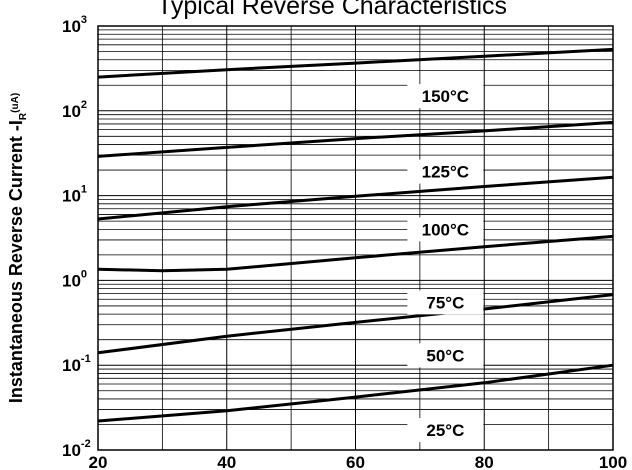  What do you see at coordinates (23, 116) in the screenshot?
I see `y-axis-label-subscript: R` at bounding box center [23, 116].